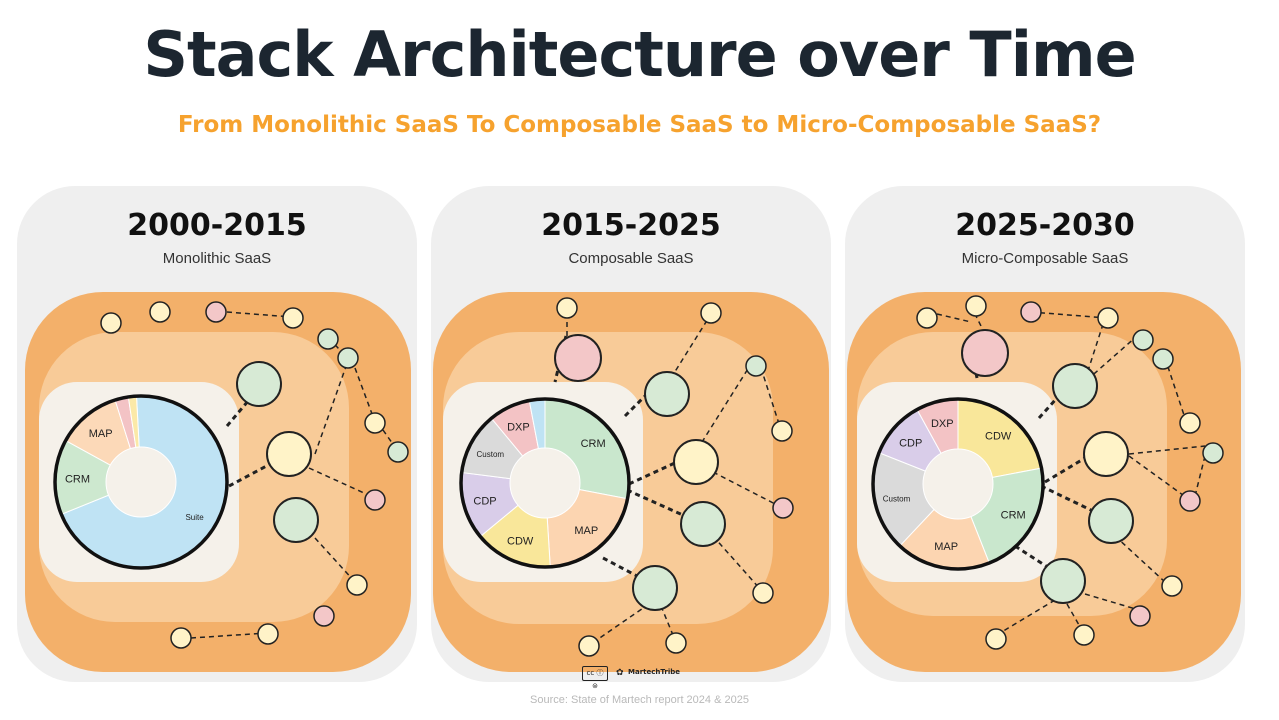 This screenshot has width=1279, height=720. What do you see at coordinates (631, 258) in the screenshot?
I see `era-label: Composable SaaS` at bounding box center [631, 258].